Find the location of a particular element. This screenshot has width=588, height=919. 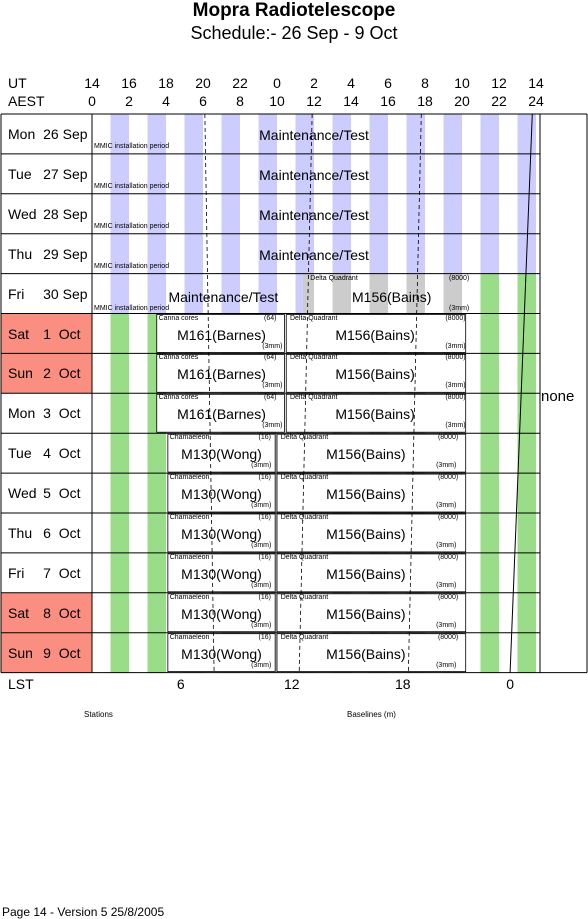

mmic-note: MMIC installation period is located at coordinates (132, 266).